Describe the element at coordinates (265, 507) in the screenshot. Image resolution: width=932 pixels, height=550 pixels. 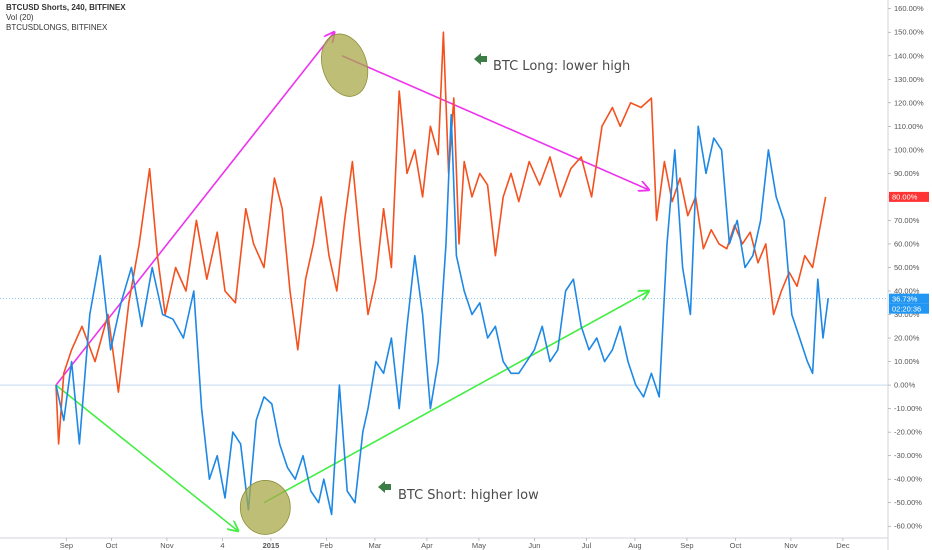
I see `highlight-ellipse-bottom` at that location.